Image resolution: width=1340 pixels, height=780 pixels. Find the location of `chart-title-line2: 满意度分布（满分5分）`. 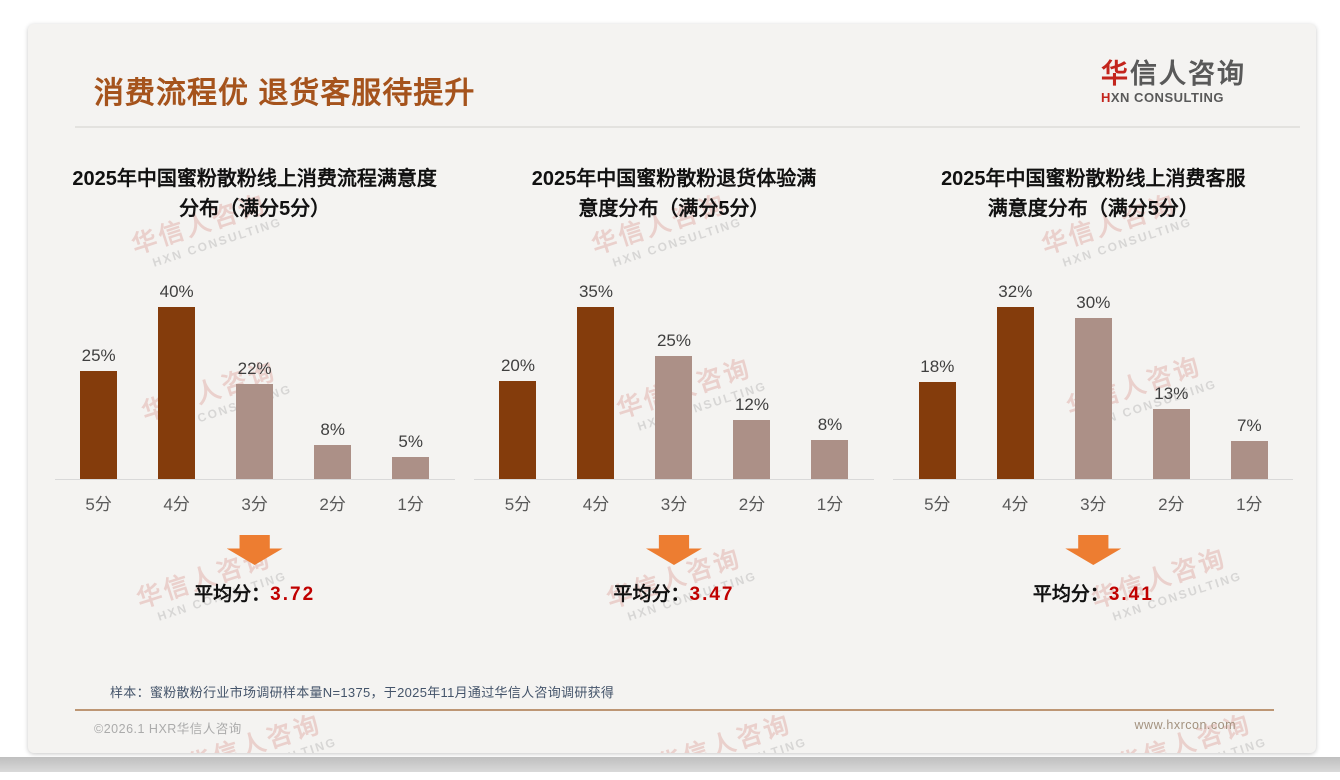

chart-title-line2: 满意度分布（满分5分） is located at coordinates (1093, 209).